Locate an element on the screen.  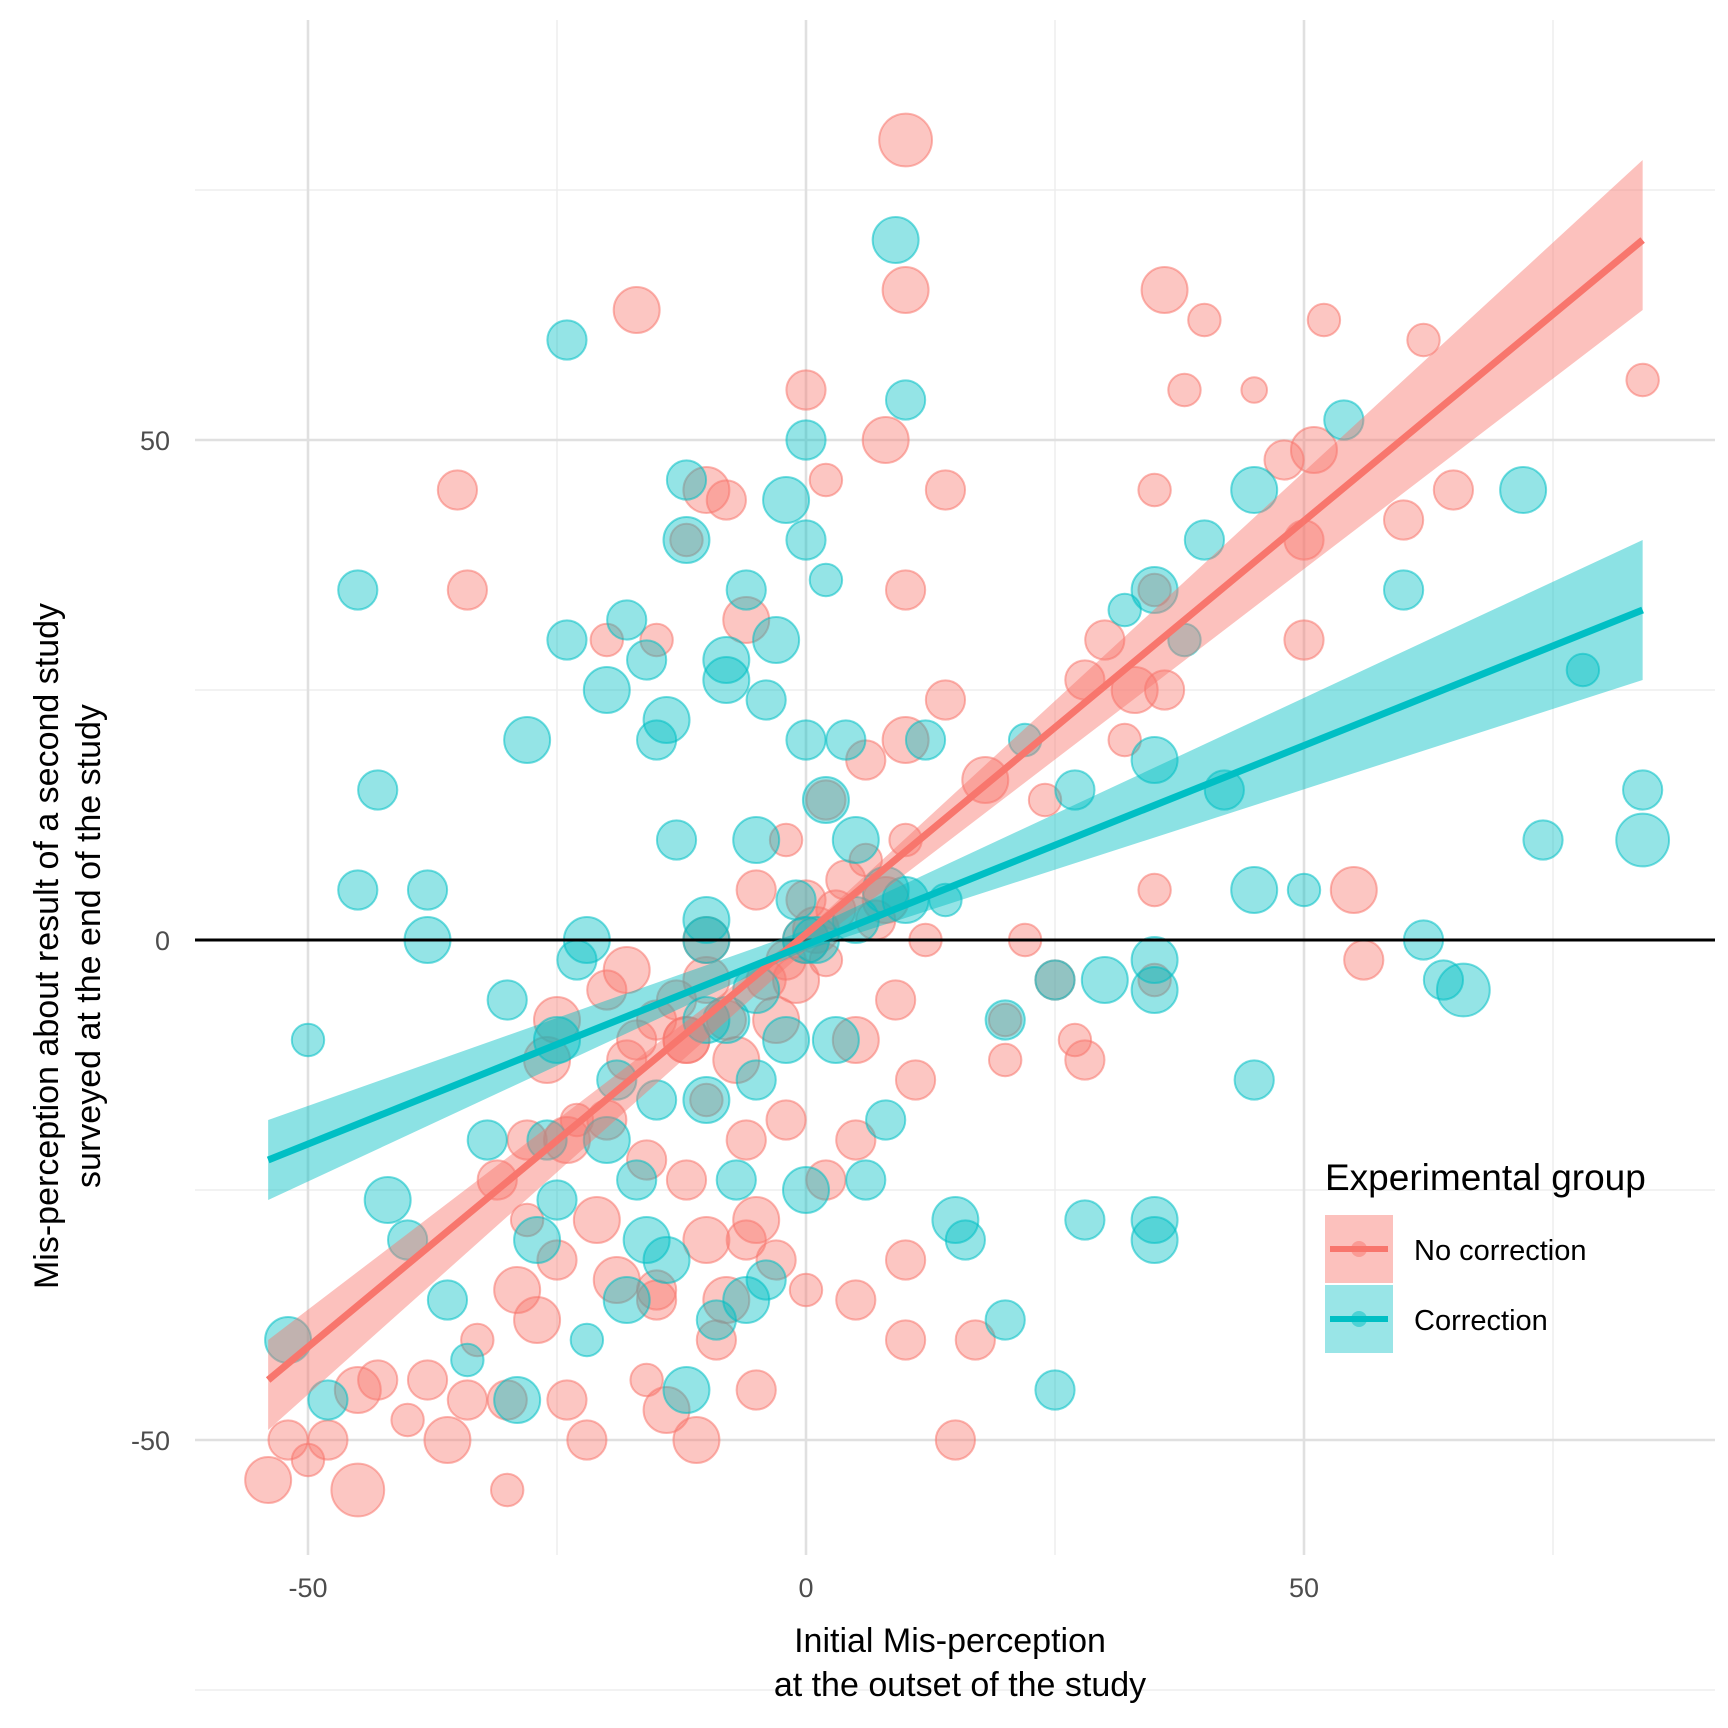
x-tick-label: 0 is located at coordinates (805, 1588).